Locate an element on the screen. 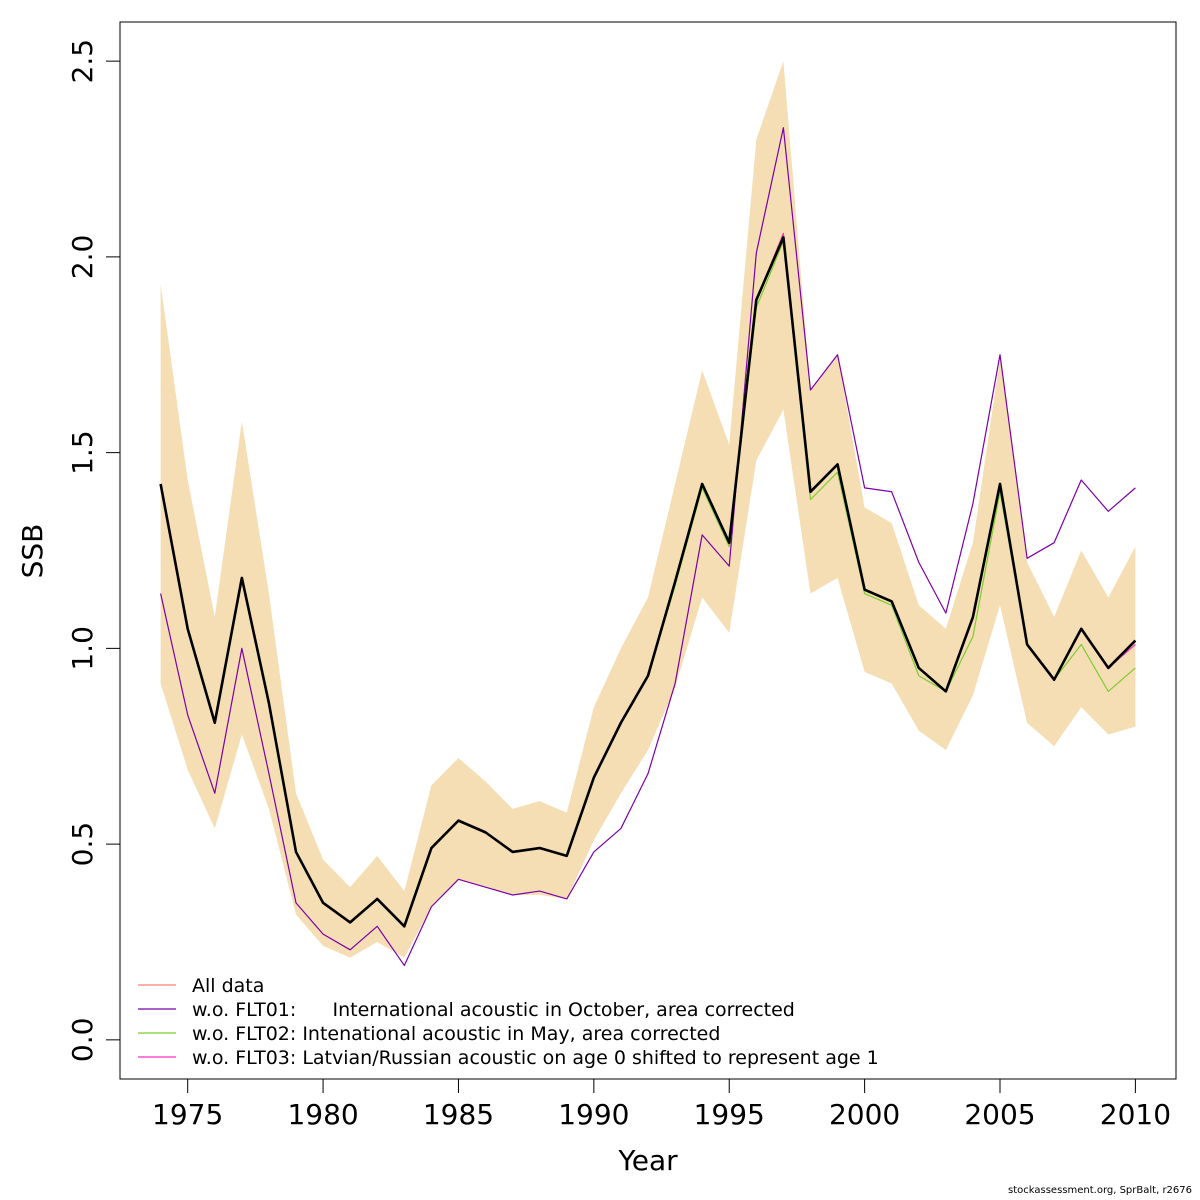 This screenshot has height=1200, width=1200. x-tick-label: 1995 is located at coordinates (729, 1114).